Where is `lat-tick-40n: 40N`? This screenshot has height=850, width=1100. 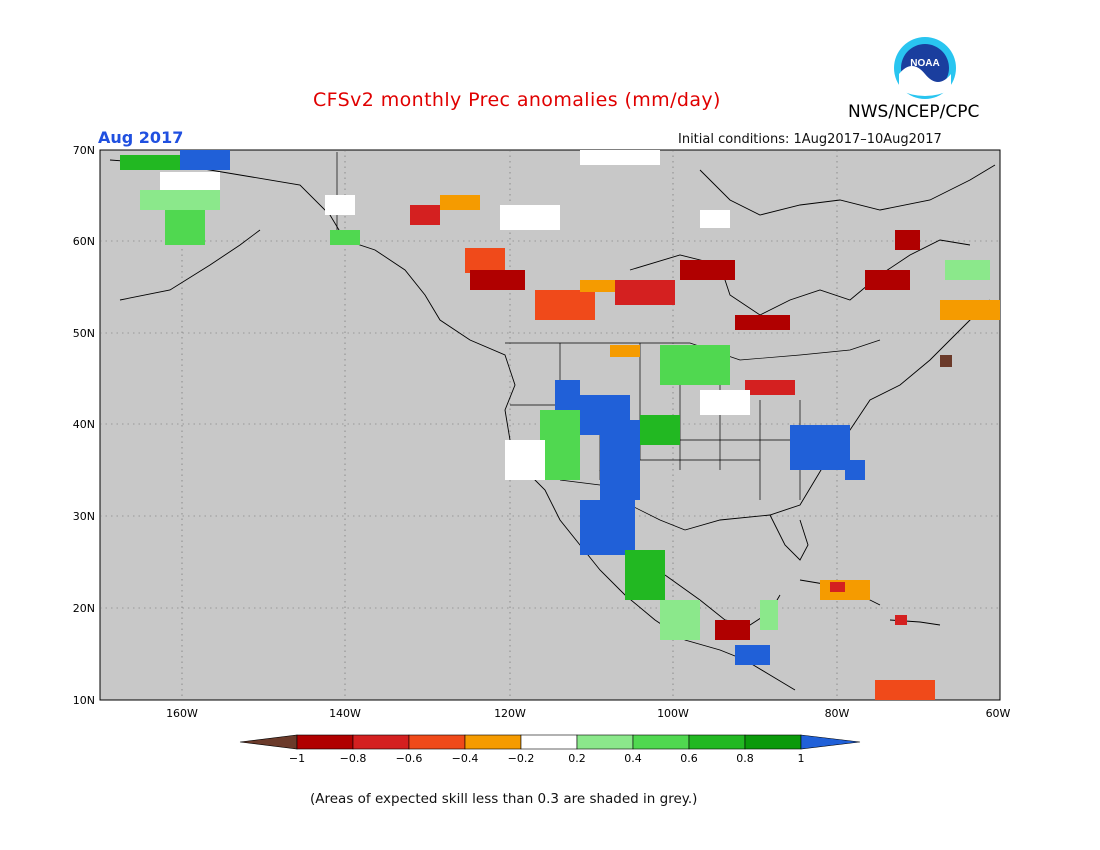 lat-tick-40n: 40N is located at coordinates (84, 424).